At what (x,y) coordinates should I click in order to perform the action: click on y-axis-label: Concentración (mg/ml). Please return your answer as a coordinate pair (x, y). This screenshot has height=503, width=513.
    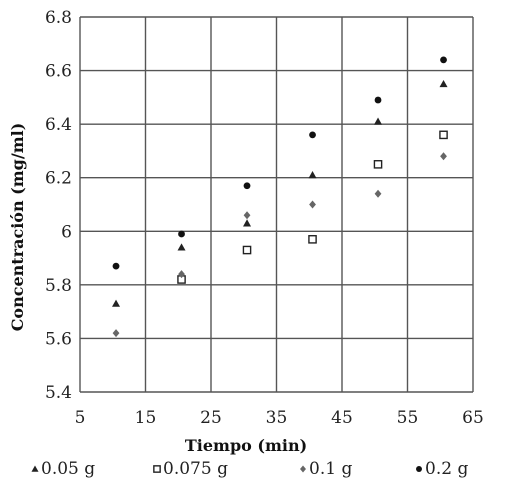
    Looking at the image, I should click on (17, 227).